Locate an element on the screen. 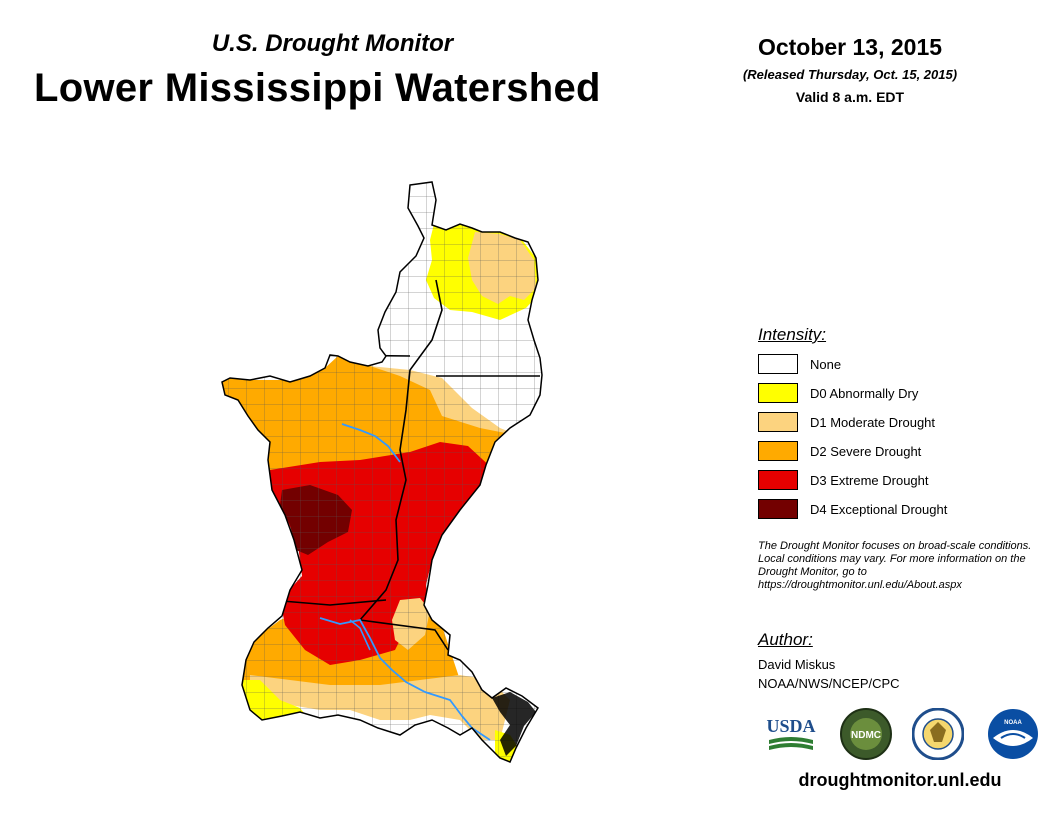 The width and height of the screenshot is (1056, 816). legend-label: D2 Severe Drought is located at coordinates (866, 451).